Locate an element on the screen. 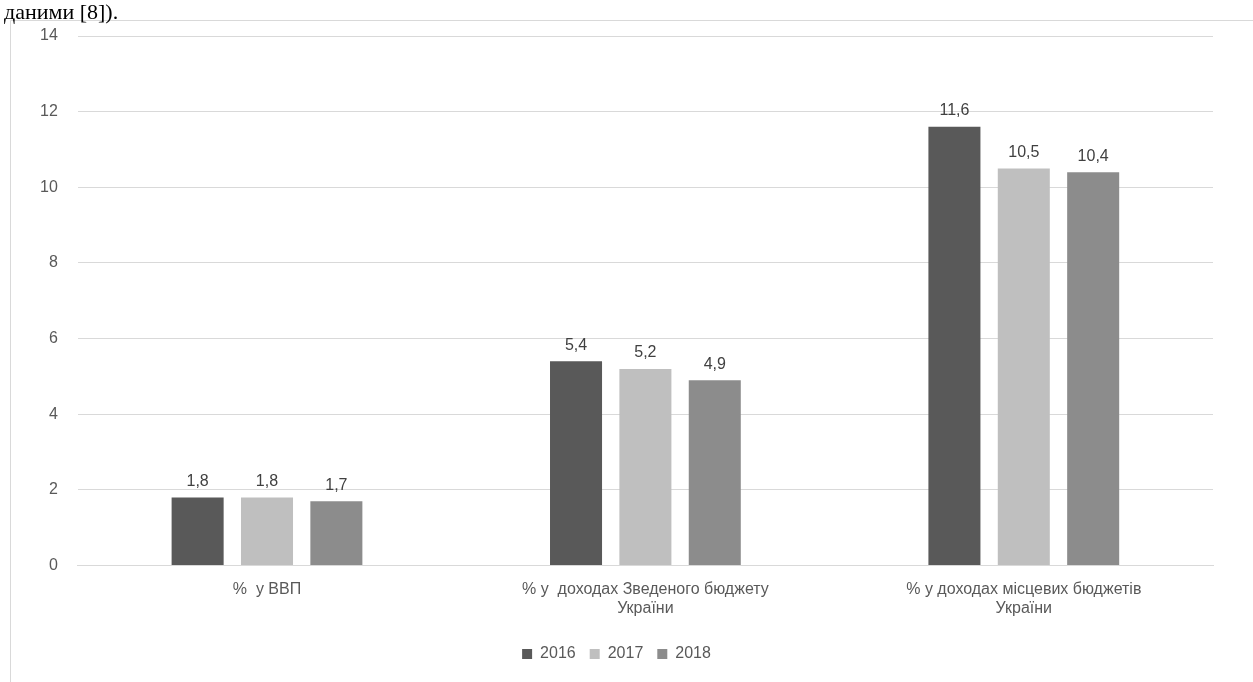  legend-label: 2018 is located at coordinates (693, 653).